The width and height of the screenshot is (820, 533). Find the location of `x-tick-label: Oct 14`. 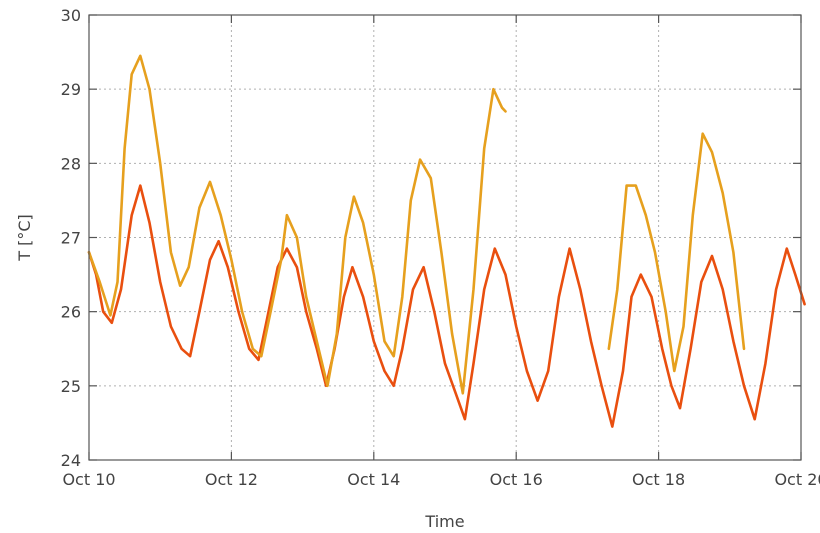

x-tick-label: Oct 14 is located at coordinates (373, 479).